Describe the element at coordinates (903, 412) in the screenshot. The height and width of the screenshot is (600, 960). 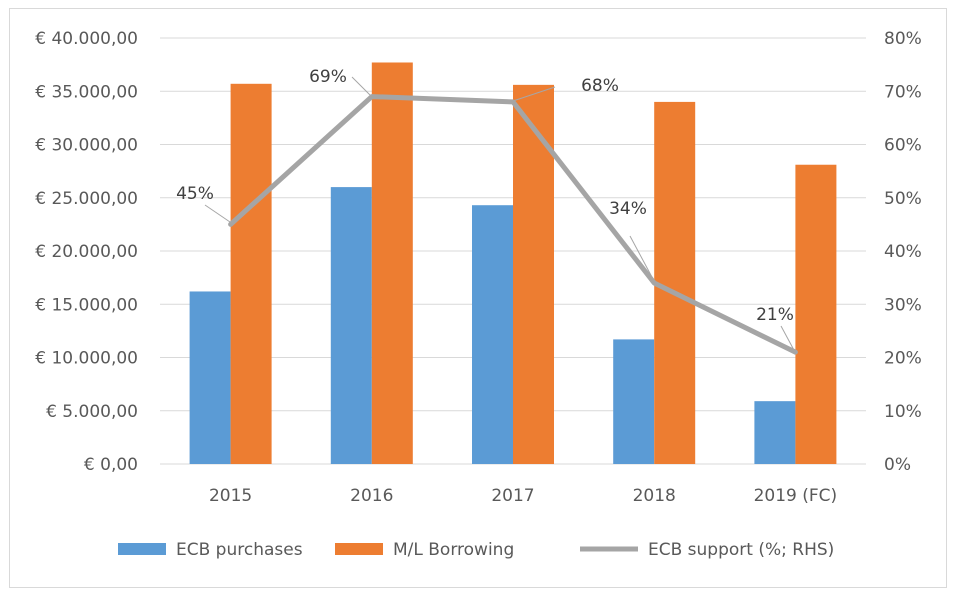
I see `right-axis-tick-label: 10%` at that location.